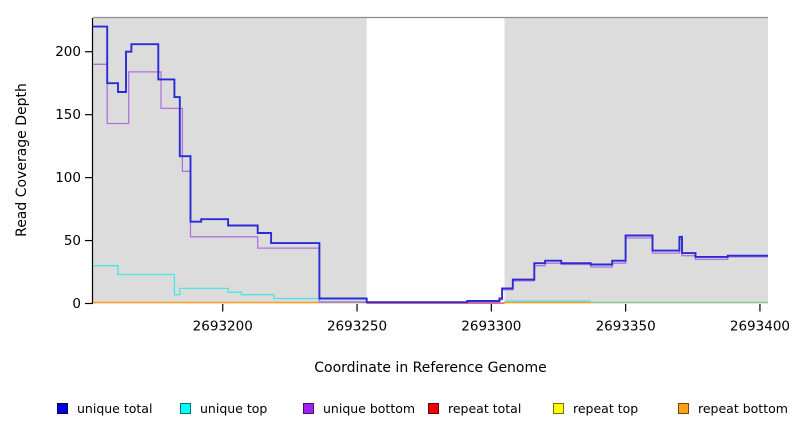 This screenshot has height=432, width=792. What do you see at coordinates (760, 327) in the screenshot?
I see `x-tick-label: 2693400` at bounding box center [760, 327].